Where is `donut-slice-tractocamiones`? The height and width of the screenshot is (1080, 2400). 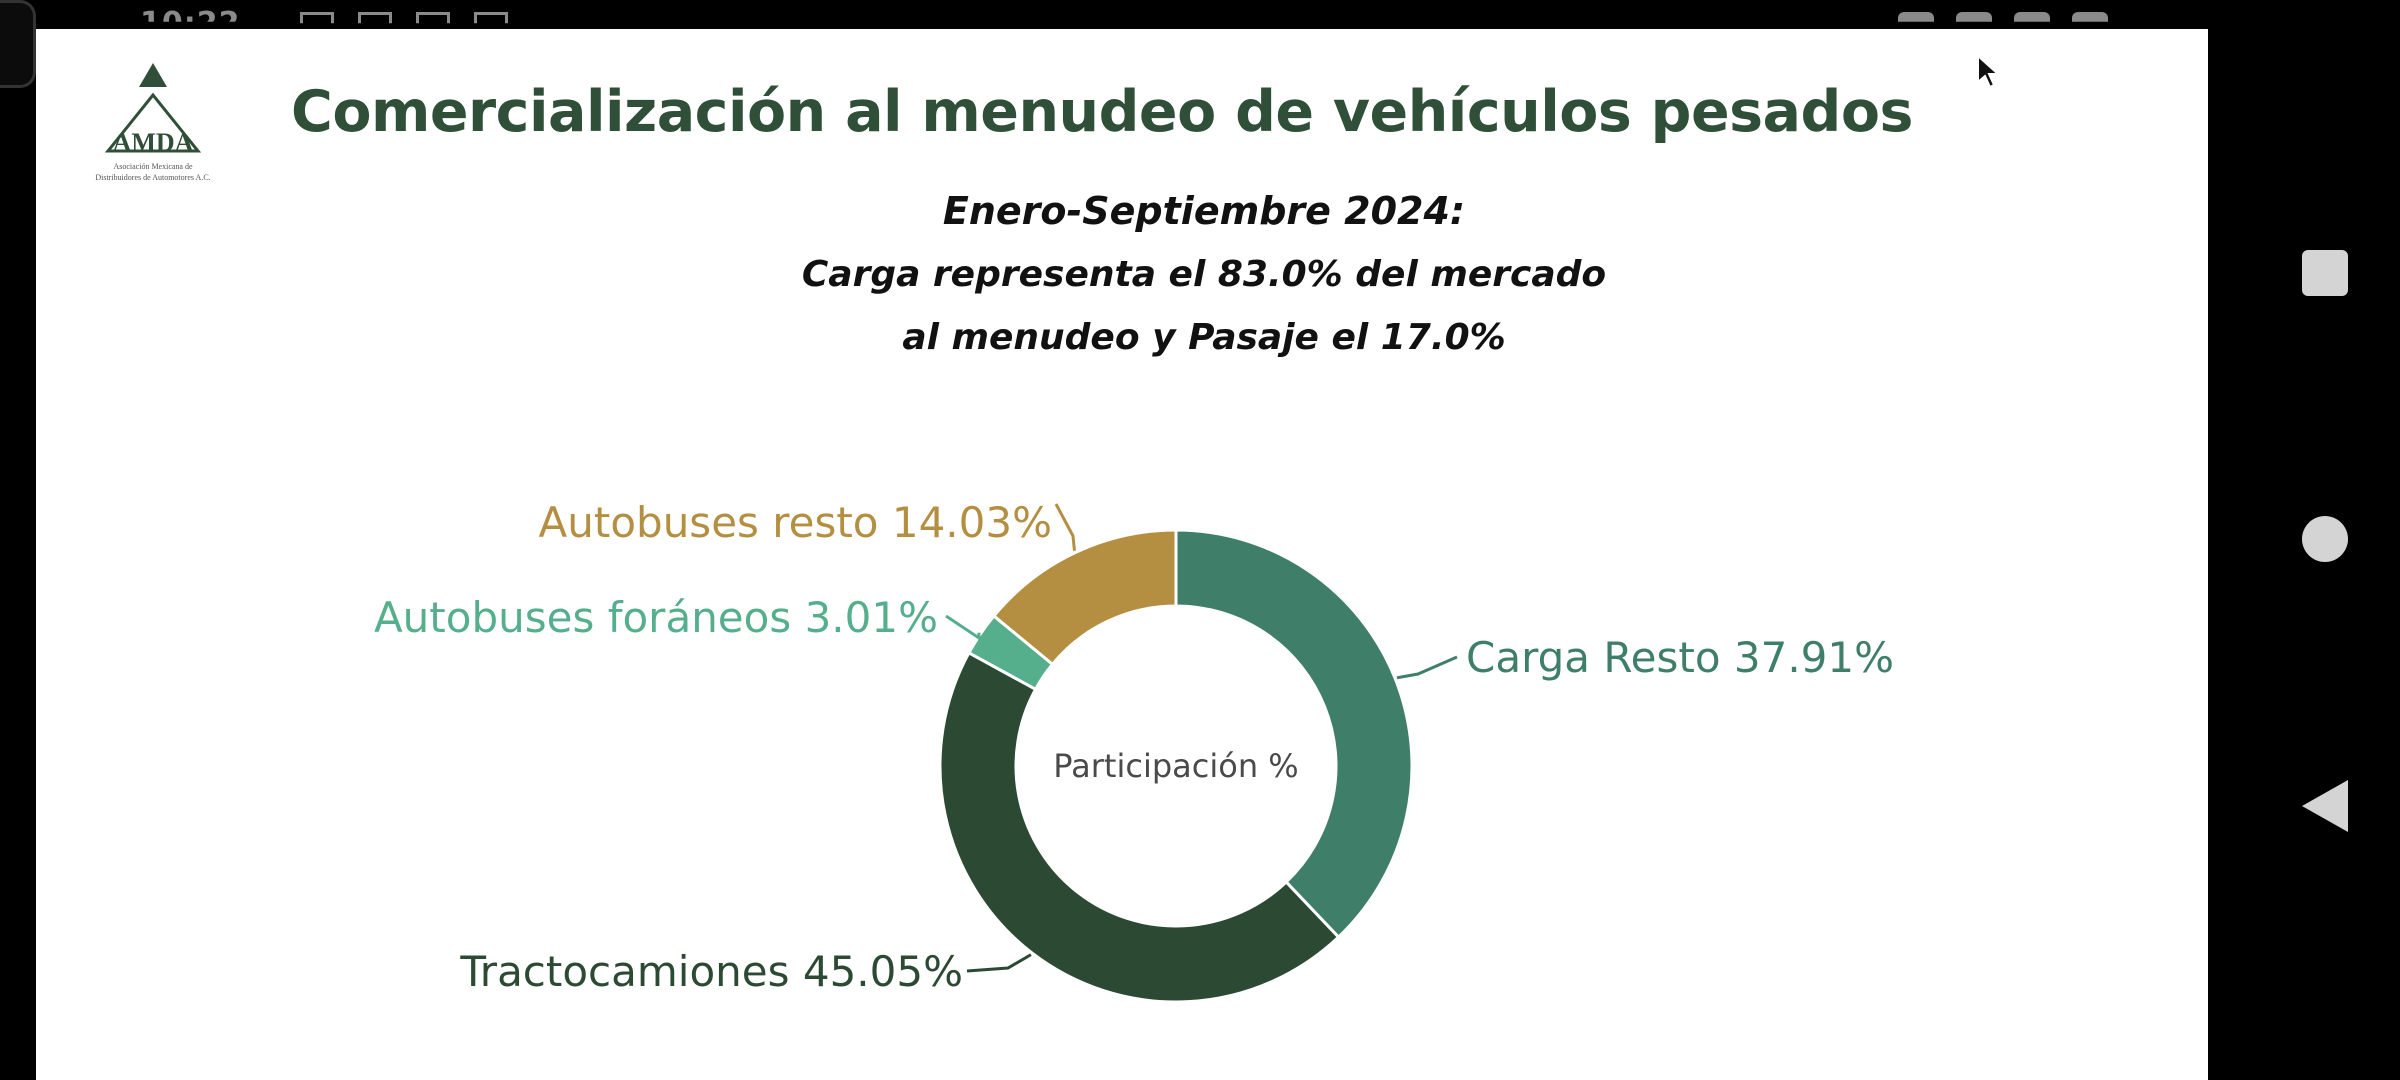
donut-slice-tractocamiones is located at coordinates (1139, 827).